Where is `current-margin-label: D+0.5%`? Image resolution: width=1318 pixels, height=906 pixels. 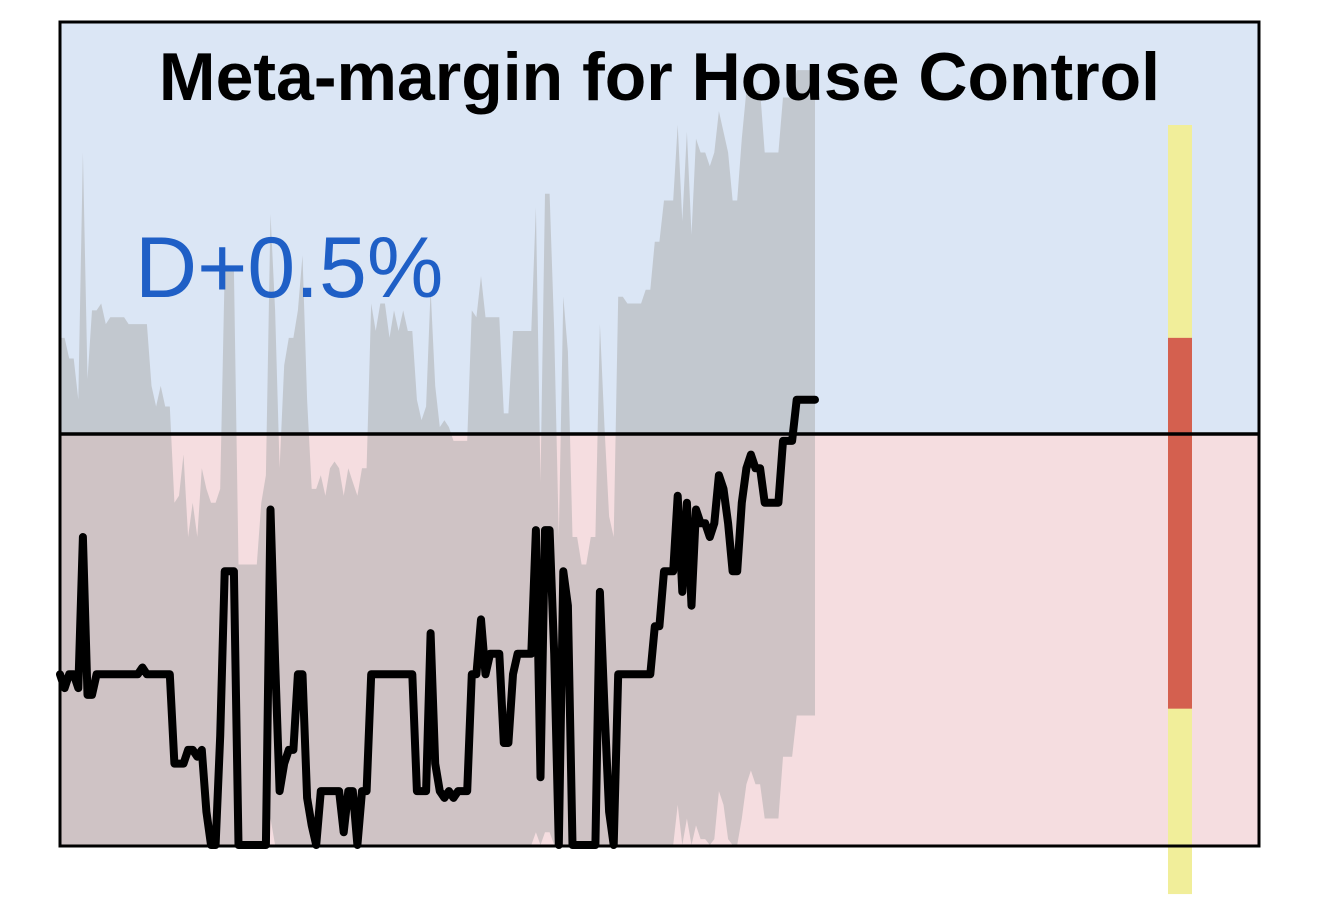
current-margin-label: D+0.5% is located at coordinates (289, 268).